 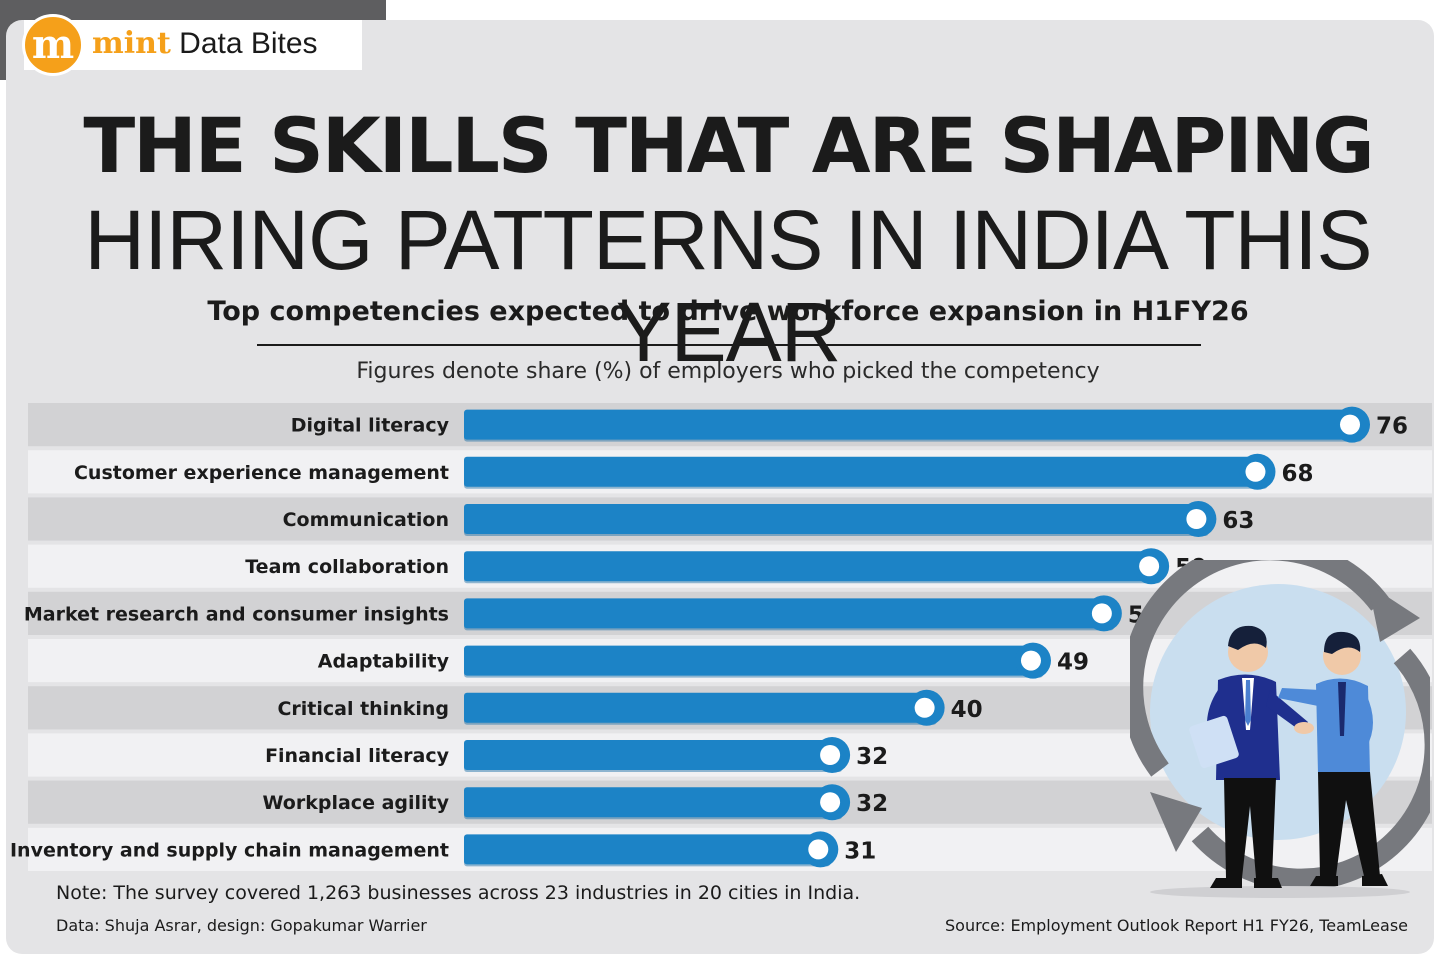 I want to click on brand-title: mint Data Bites, so click(x=205, y=44).